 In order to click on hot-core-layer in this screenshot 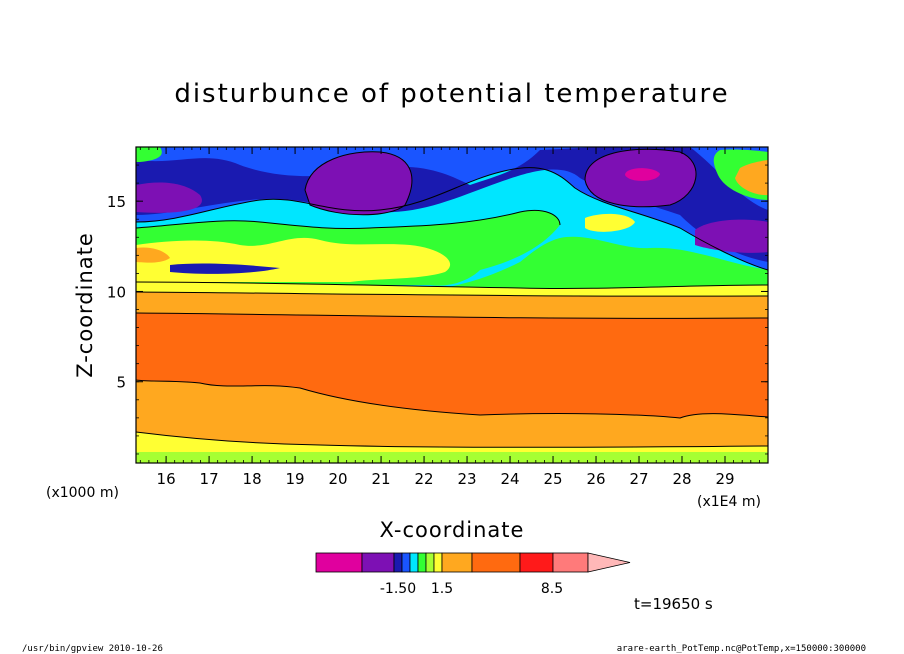, I will do `click(452, 365)`.